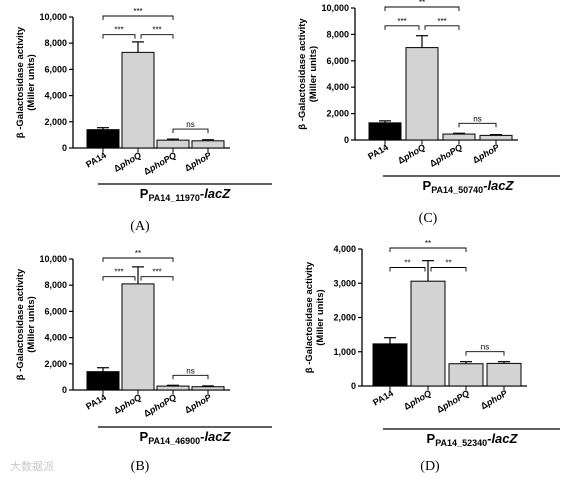 Image resolution: width=576 pixels, height=480 pixels. Describe the element at coordinates (55, 311) in the screenshot. I see `y-tick-label: 6,000` at that location.